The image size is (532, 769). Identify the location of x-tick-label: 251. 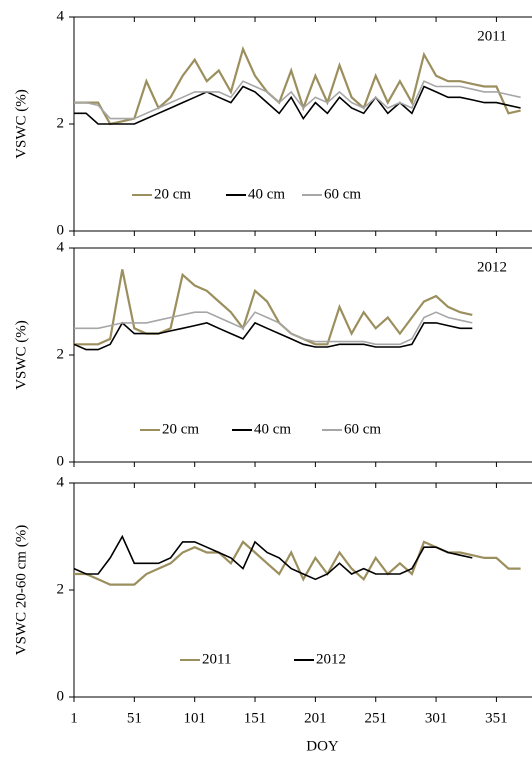
(375, 718).